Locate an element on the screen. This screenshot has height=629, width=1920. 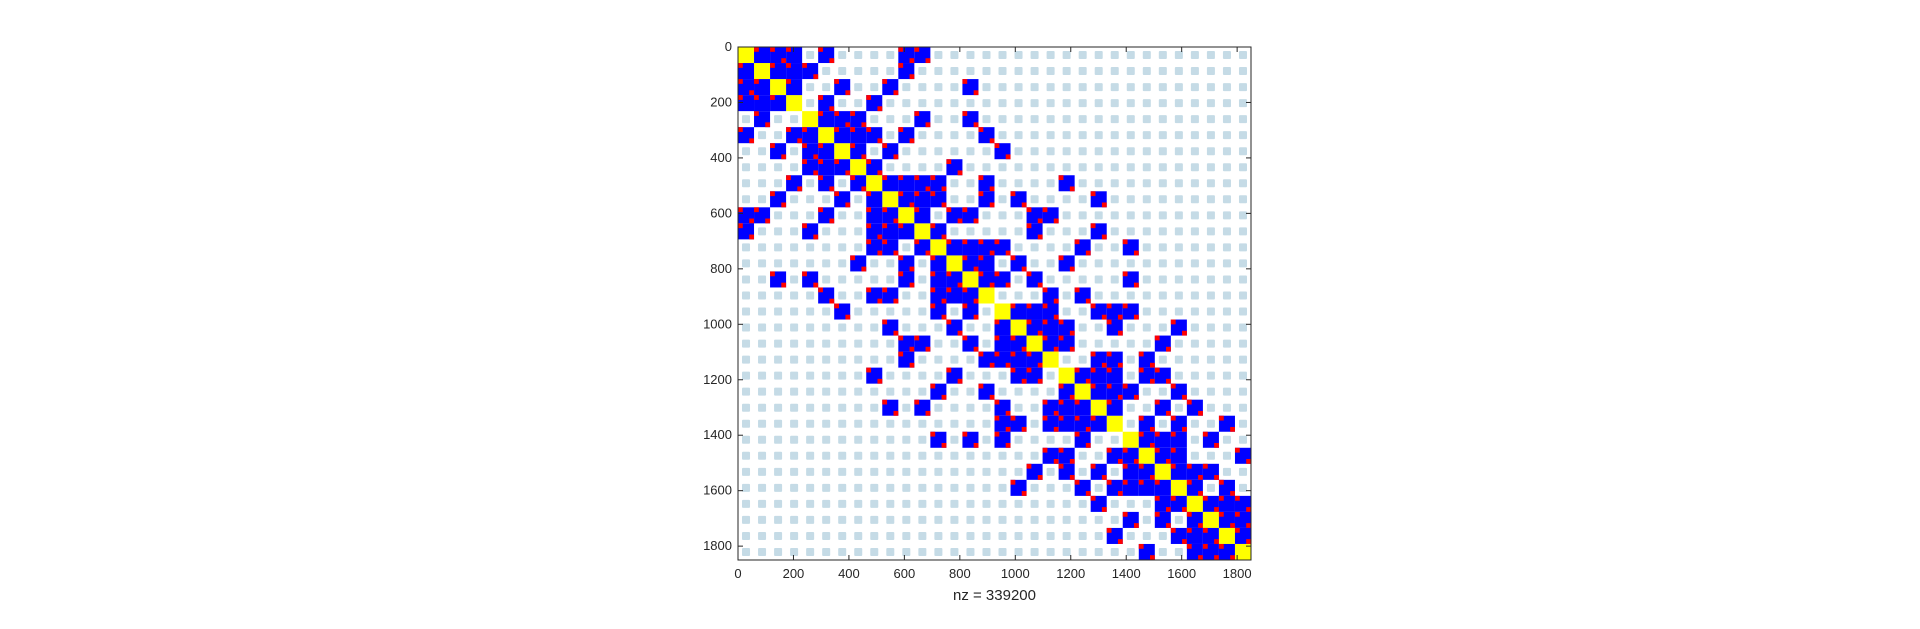
sparse-block-r14-c23 is located at coordinates (1114, 279).